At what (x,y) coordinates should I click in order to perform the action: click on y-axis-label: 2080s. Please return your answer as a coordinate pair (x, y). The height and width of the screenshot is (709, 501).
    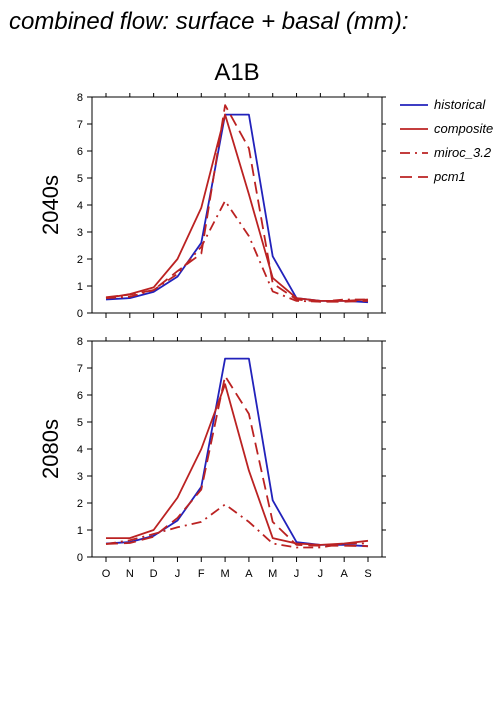
    Looking at the image, I should click on (50, 449).